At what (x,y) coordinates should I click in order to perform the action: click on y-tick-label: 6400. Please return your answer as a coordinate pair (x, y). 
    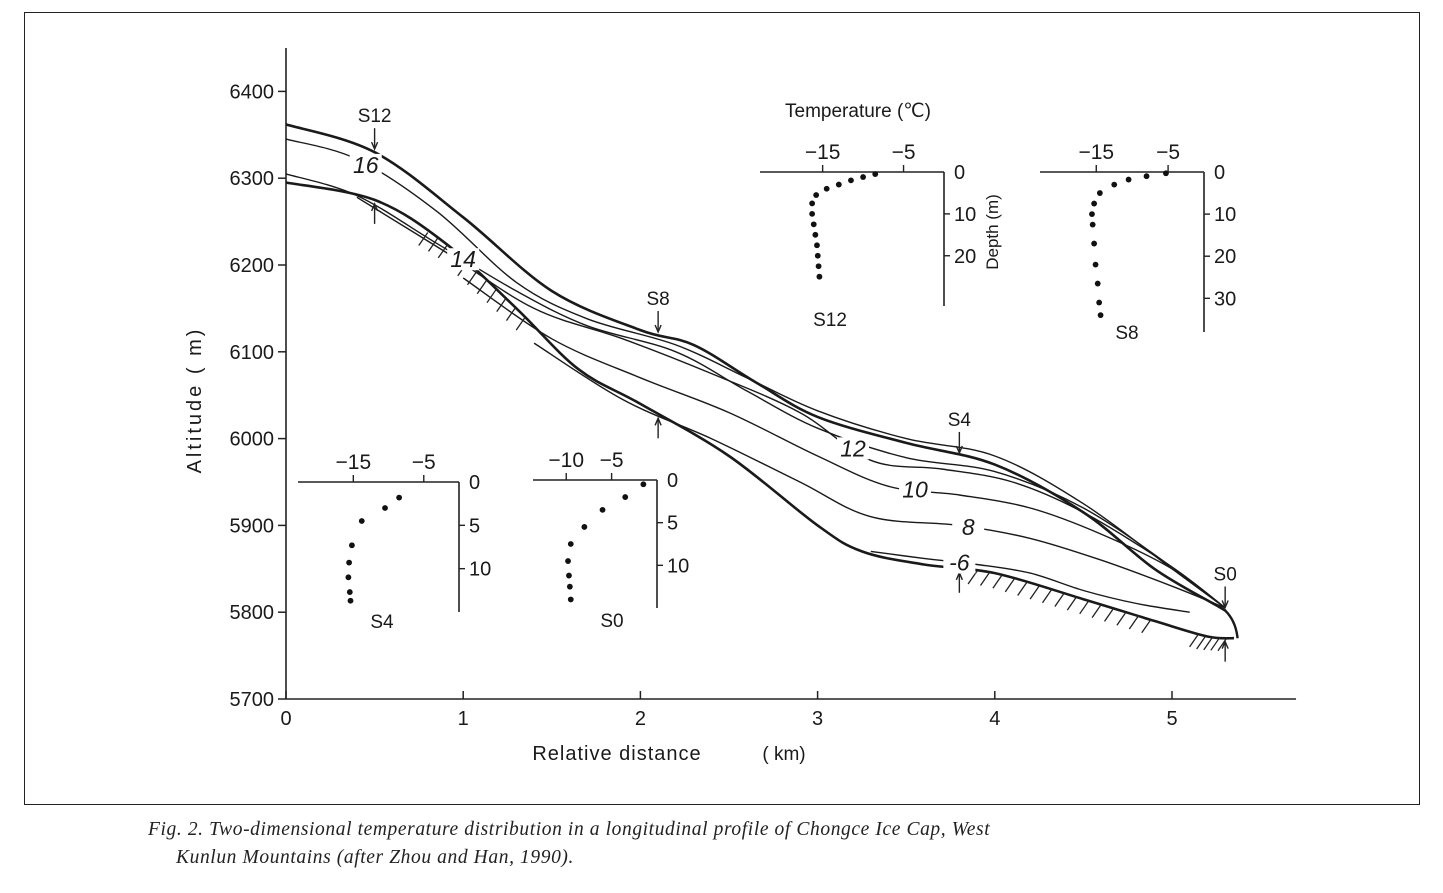
    Looking at the image, I should click on (252, 92).